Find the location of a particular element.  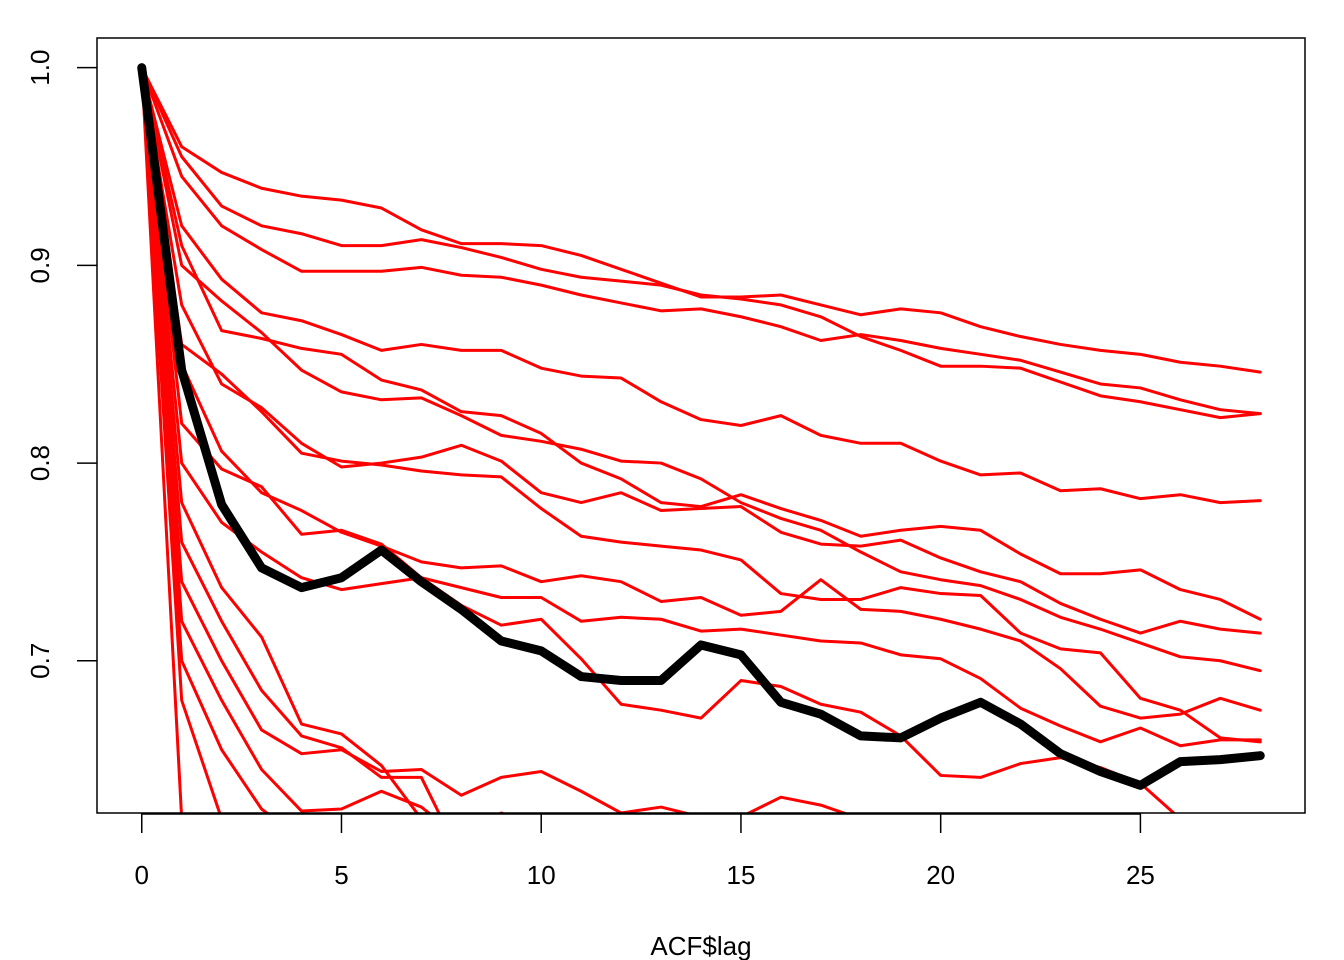

x-tick-label: 10 is located at coordinates (541, 875).